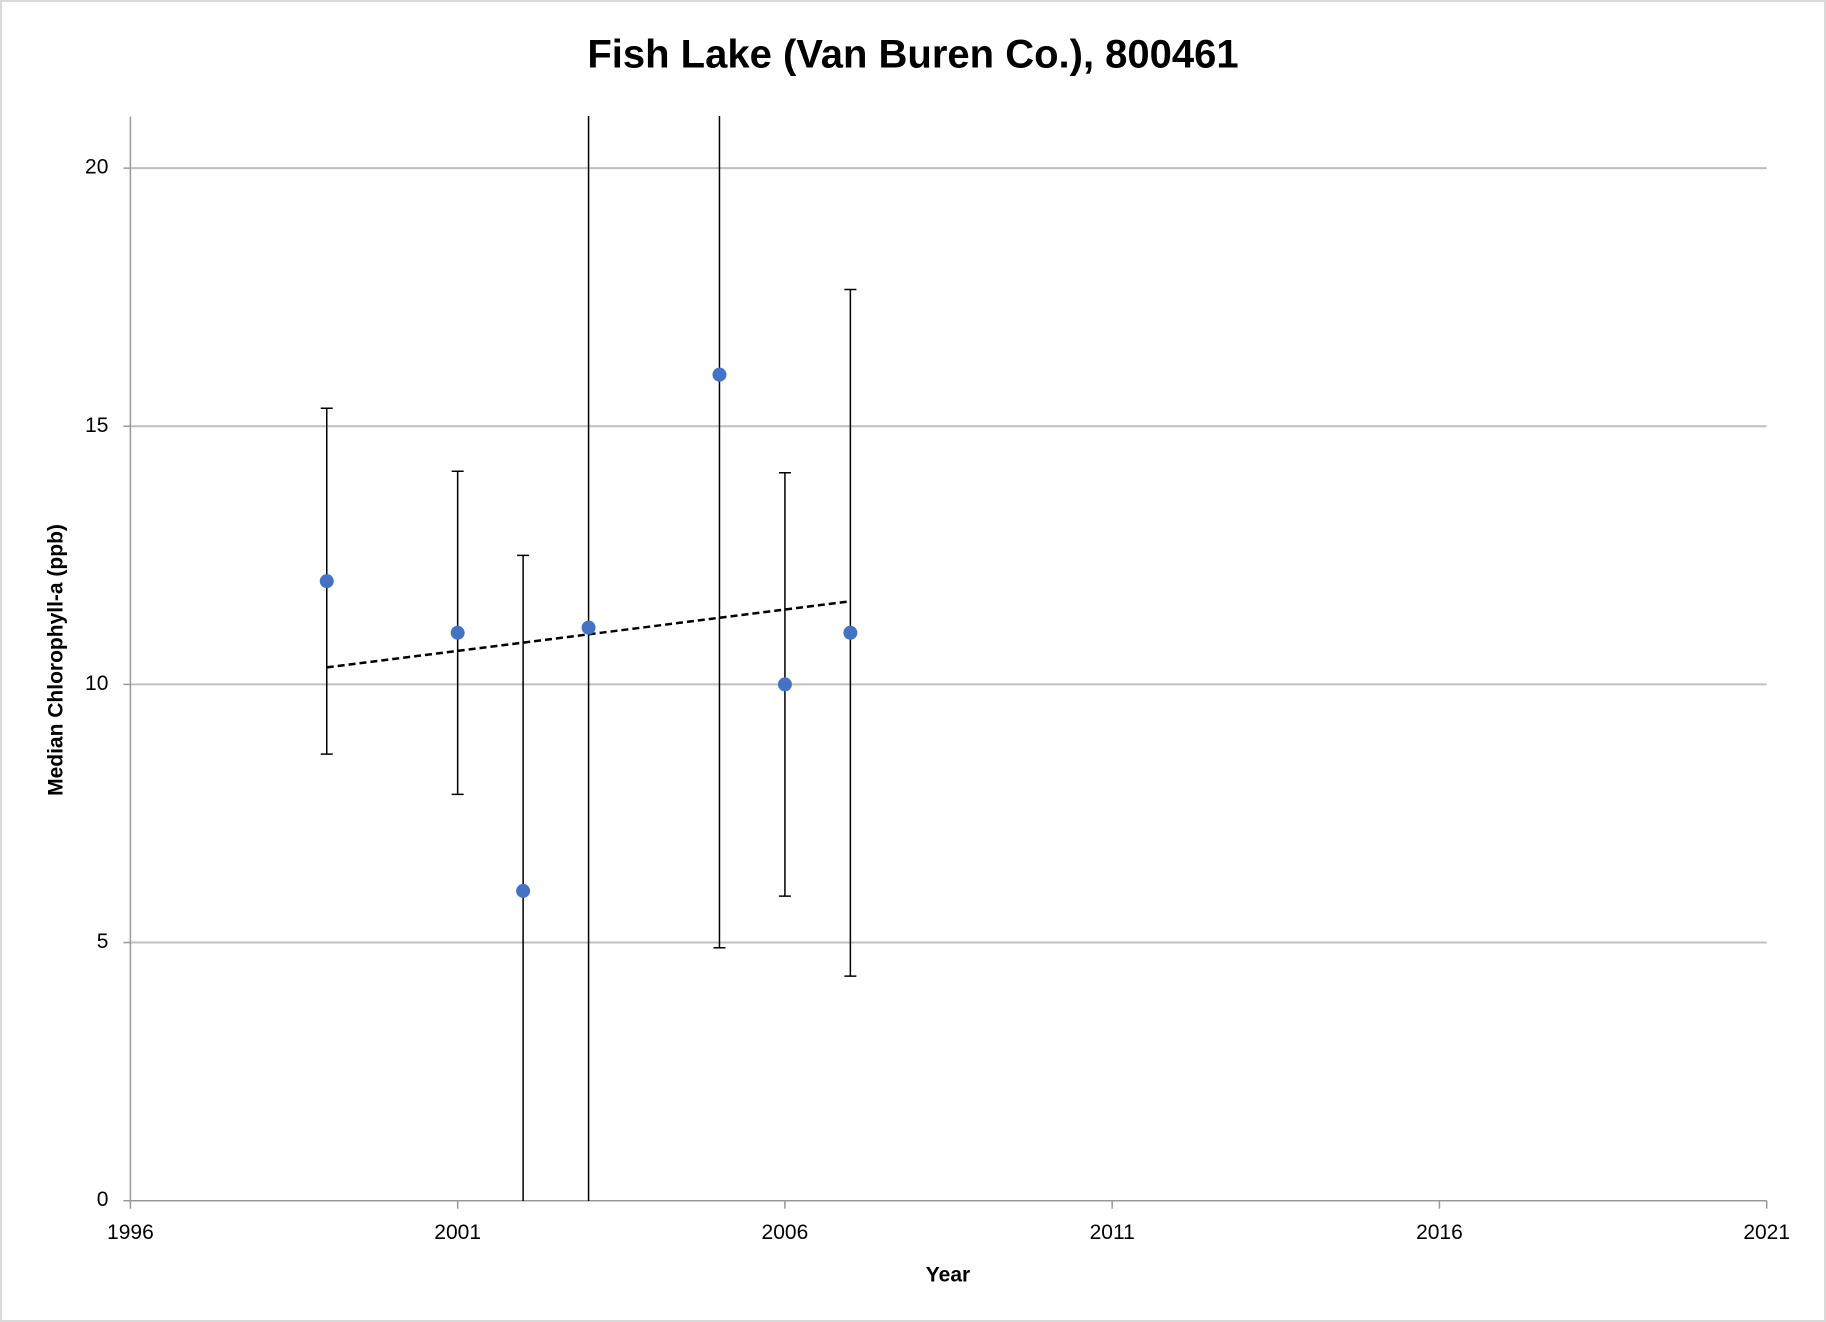 The width and height of the screenshot is (1826, 1322). I want to click on y-tick-label: 20, so click(96, 167).